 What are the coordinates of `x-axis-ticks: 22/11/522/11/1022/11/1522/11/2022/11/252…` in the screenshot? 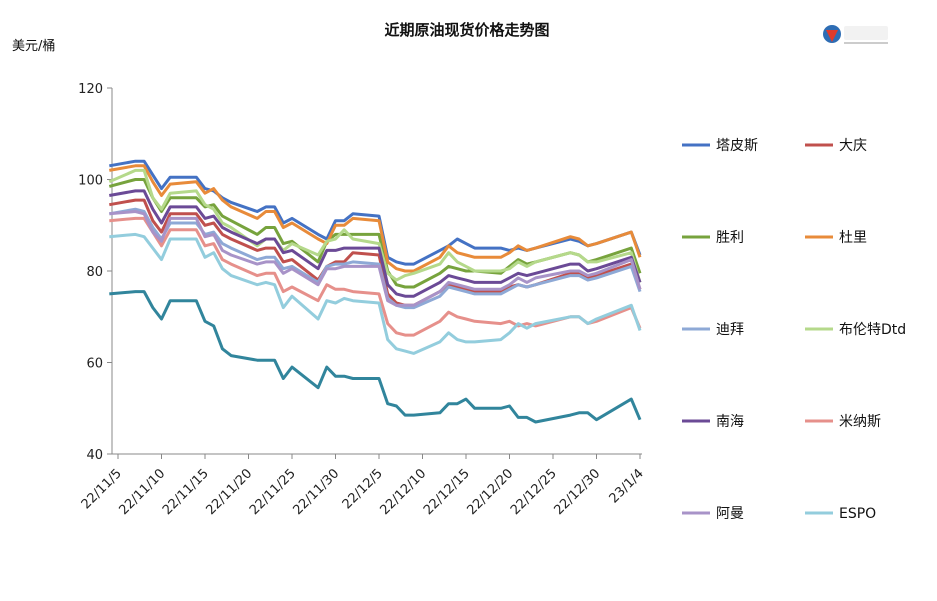 It's located at (363, 486).